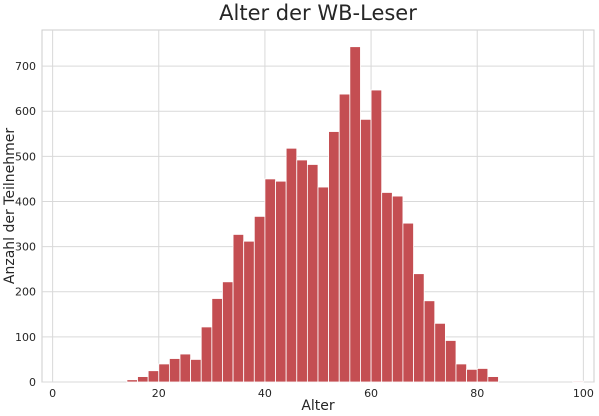  I want to click on y-tick-label: 600, so click(25, 111).